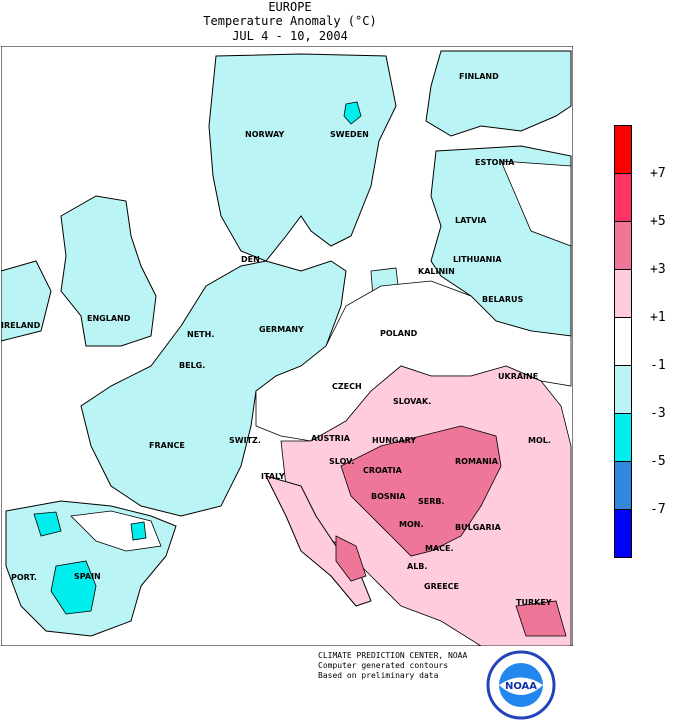 The width and height of the screenshot is (673, 723). I want to click on italy-warm-core, so click(351, 558).